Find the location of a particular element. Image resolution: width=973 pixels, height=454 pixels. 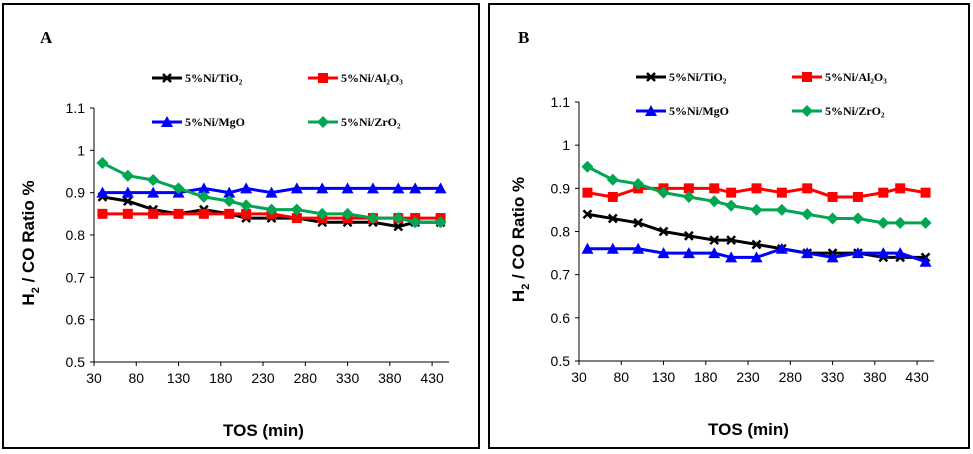

y-tick-label: 0.8 is located at coordinates (76, 235).